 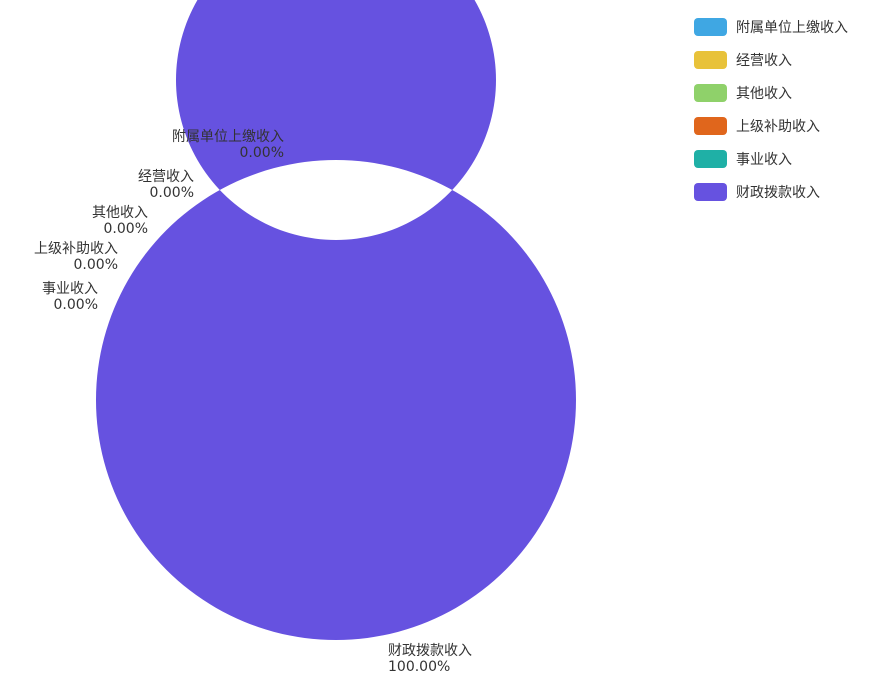 What do you see at coordinates (778, 192) in the screenshot?
I see `legend-label: 财政拨款收入` at bounding box center [778, 192].